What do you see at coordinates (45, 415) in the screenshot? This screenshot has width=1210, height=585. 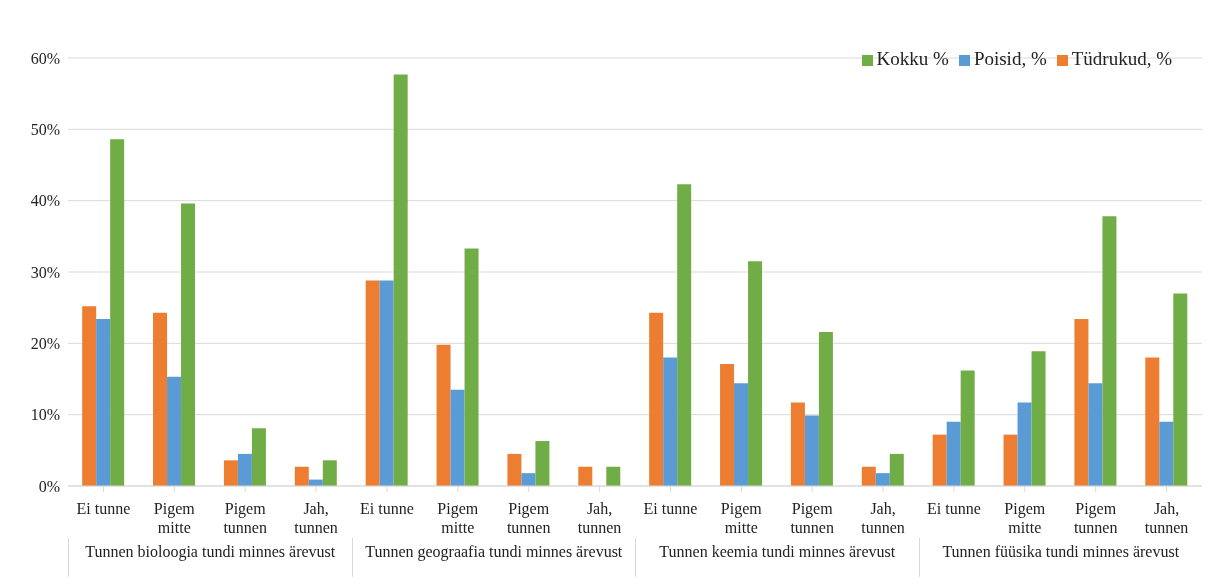 I see `y-tick-label: 10%` at bounding box center [45, 415].